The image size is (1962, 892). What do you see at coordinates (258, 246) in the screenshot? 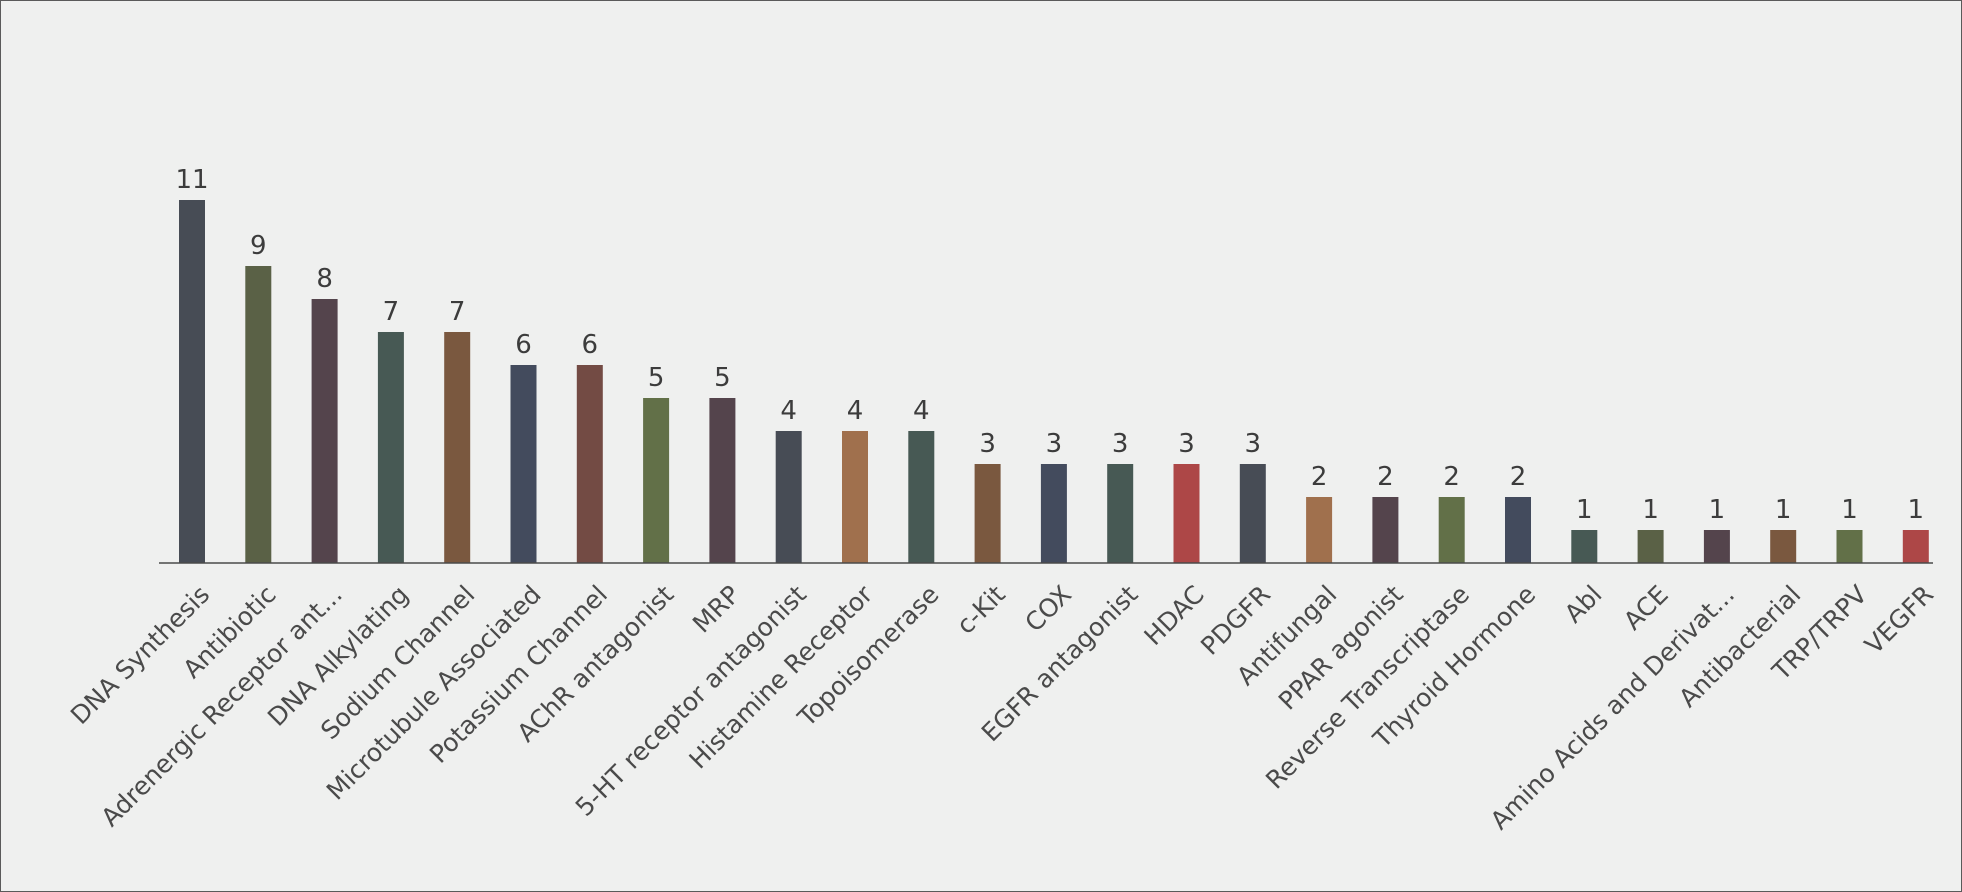
I see `data-label: 9` at bounding box center [258, 246].